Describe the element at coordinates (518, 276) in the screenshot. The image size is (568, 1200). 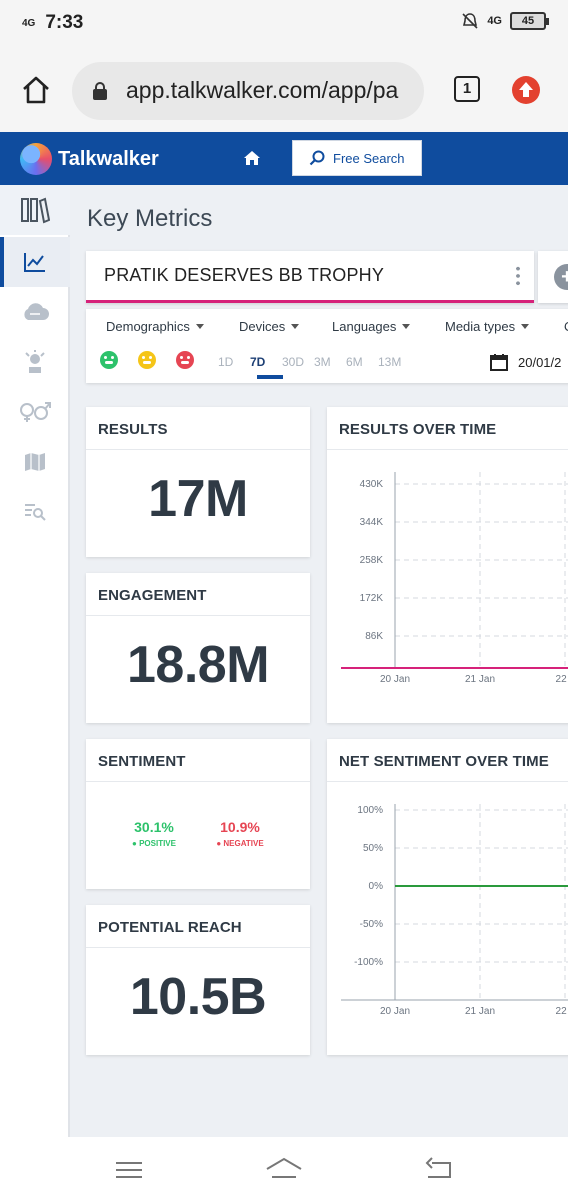
I see `more-options-icon` at that location.